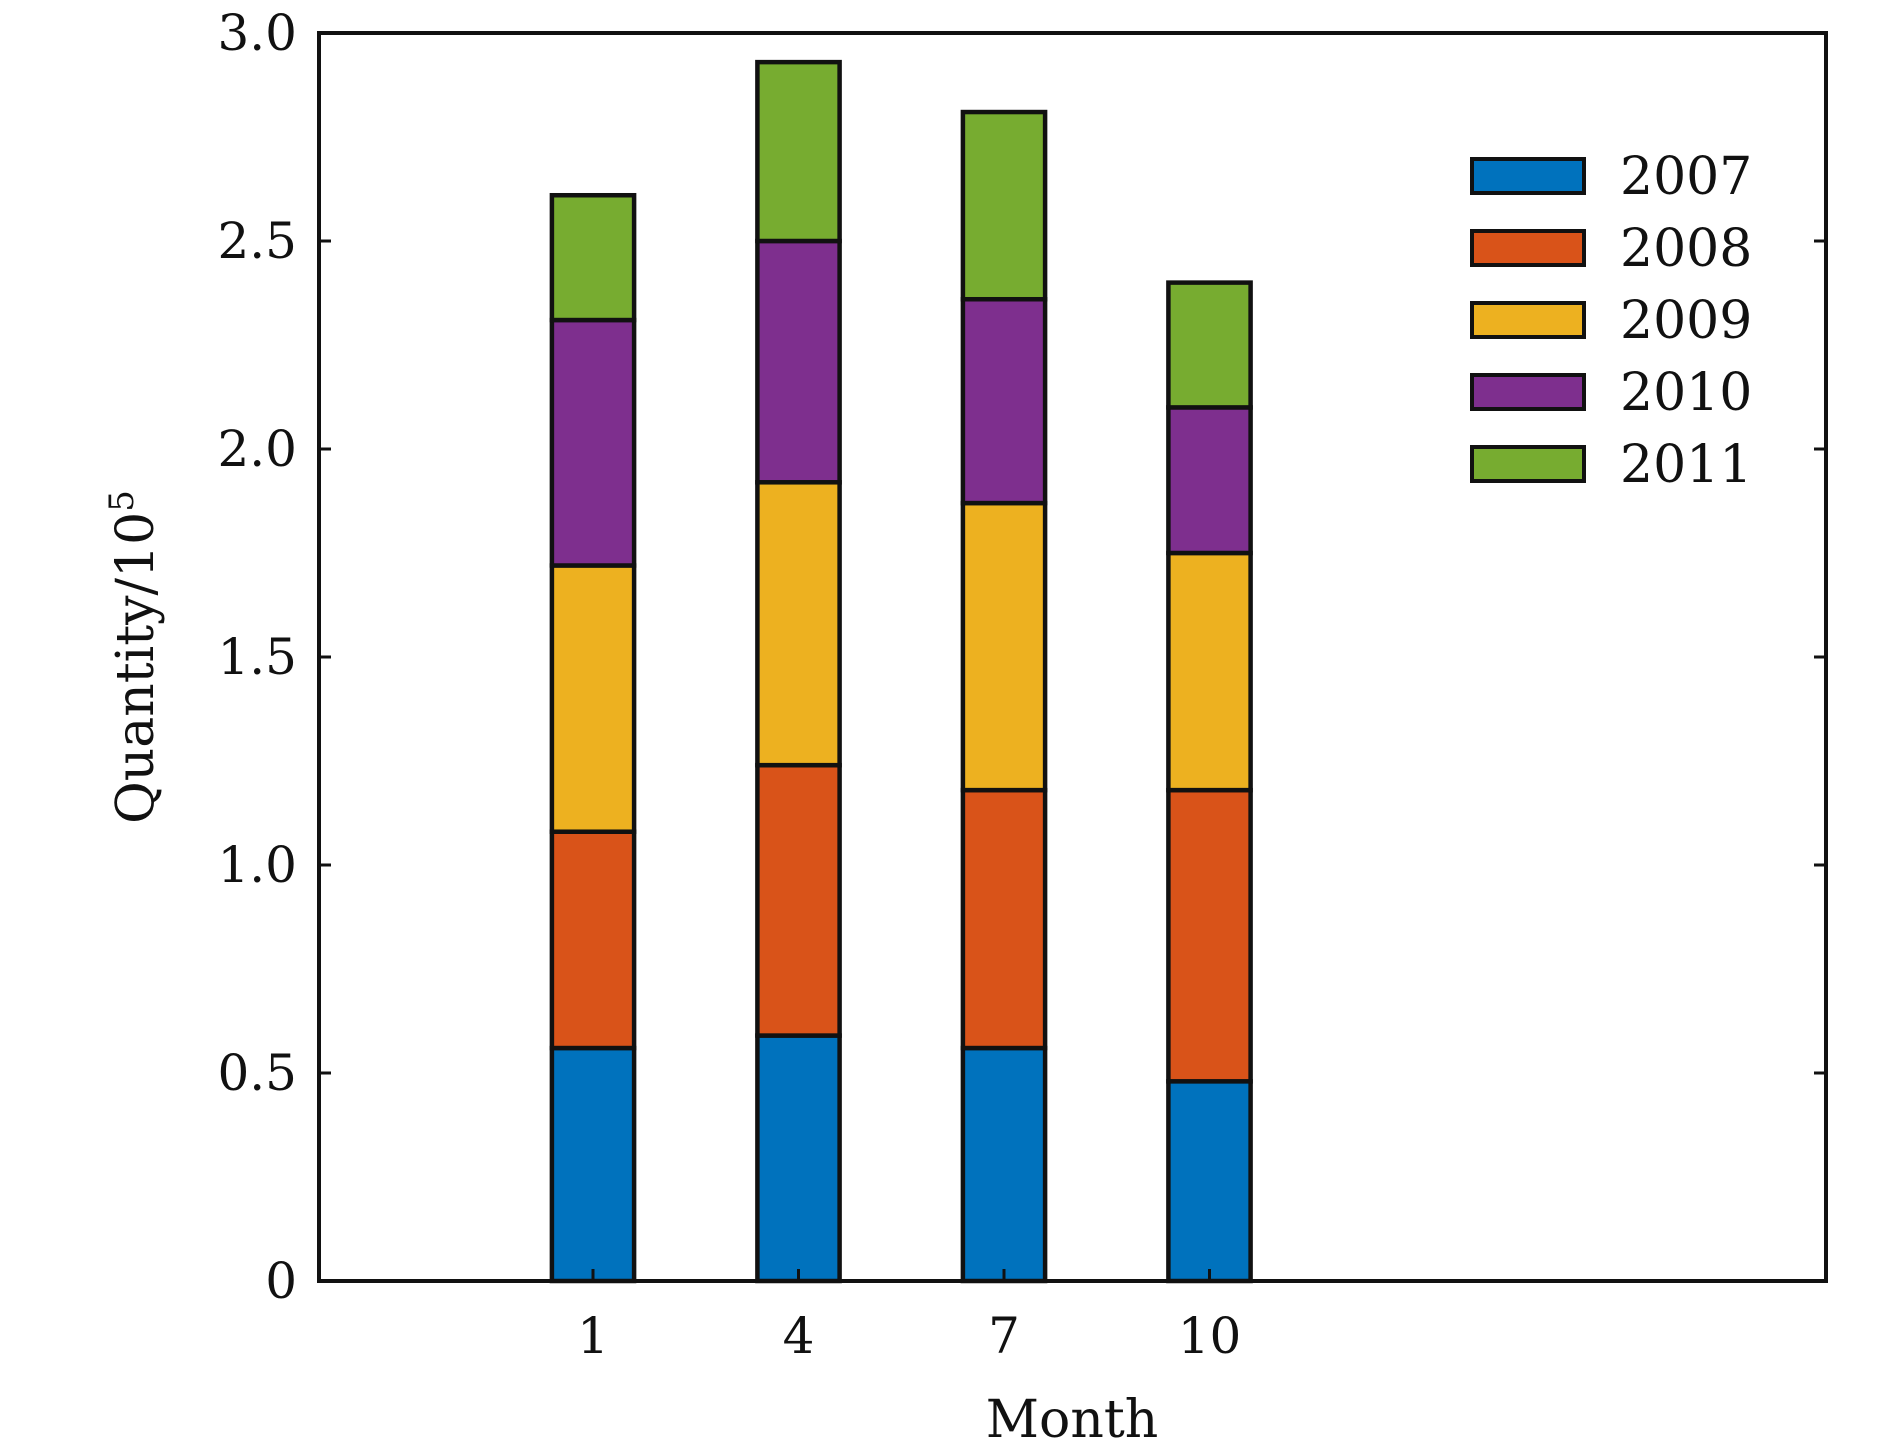 The width and height of the screenshot is (1890, 1441). I want to click on y-axis-label-exponent: 5, so click(122, 501).